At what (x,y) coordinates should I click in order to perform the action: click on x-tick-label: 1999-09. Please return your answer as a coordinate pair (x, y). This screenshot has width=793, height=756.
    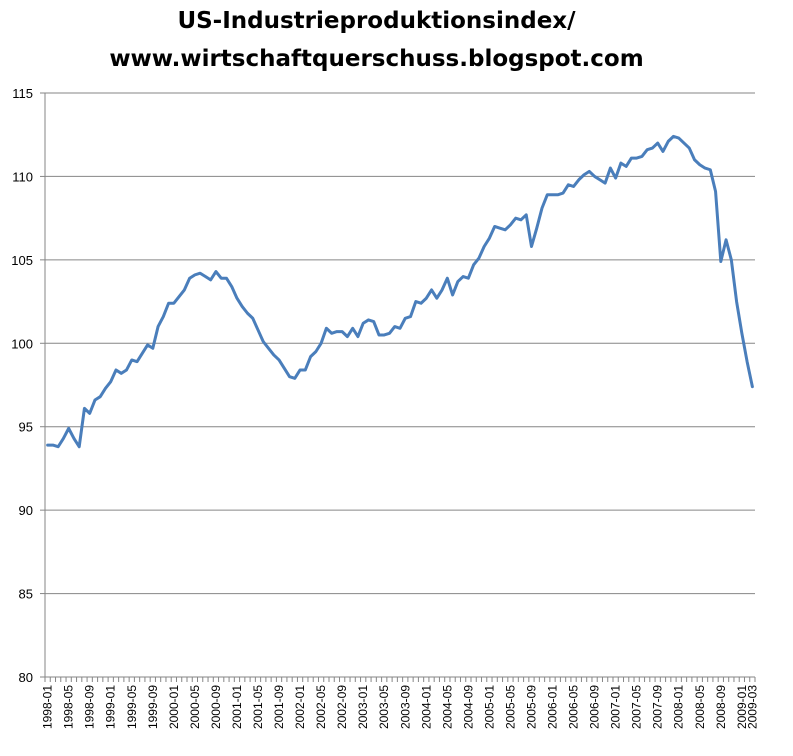
    Looking at the image, I should click on (153, 707).